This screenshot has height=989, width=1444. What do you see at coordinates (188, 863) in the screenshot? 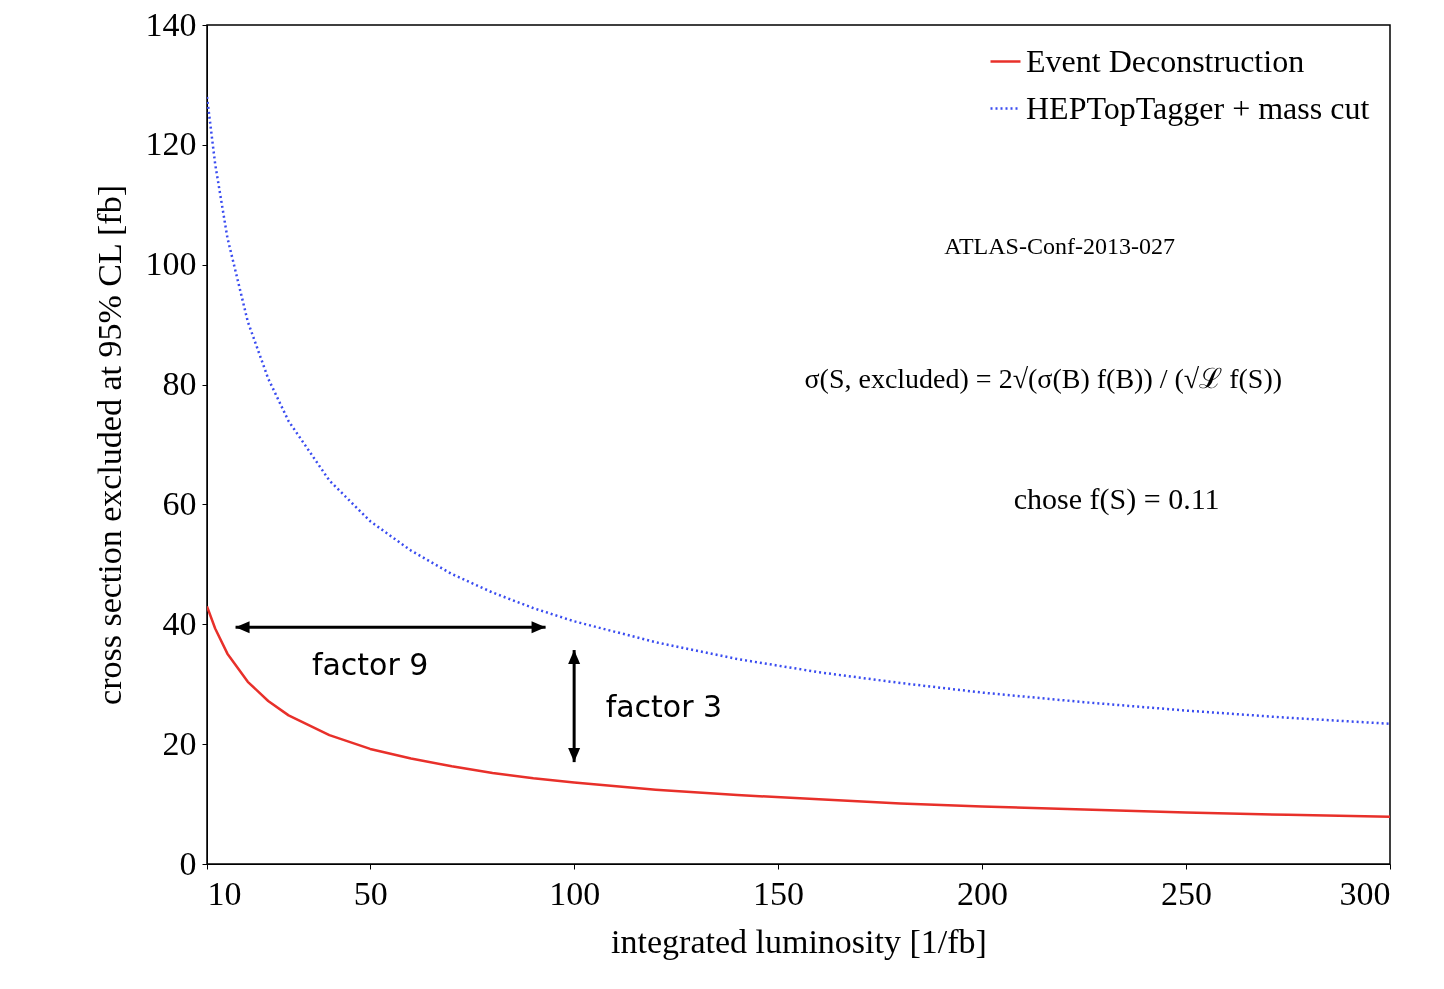
I see `y-tick-label: 0` at bounding box center [188, 863].